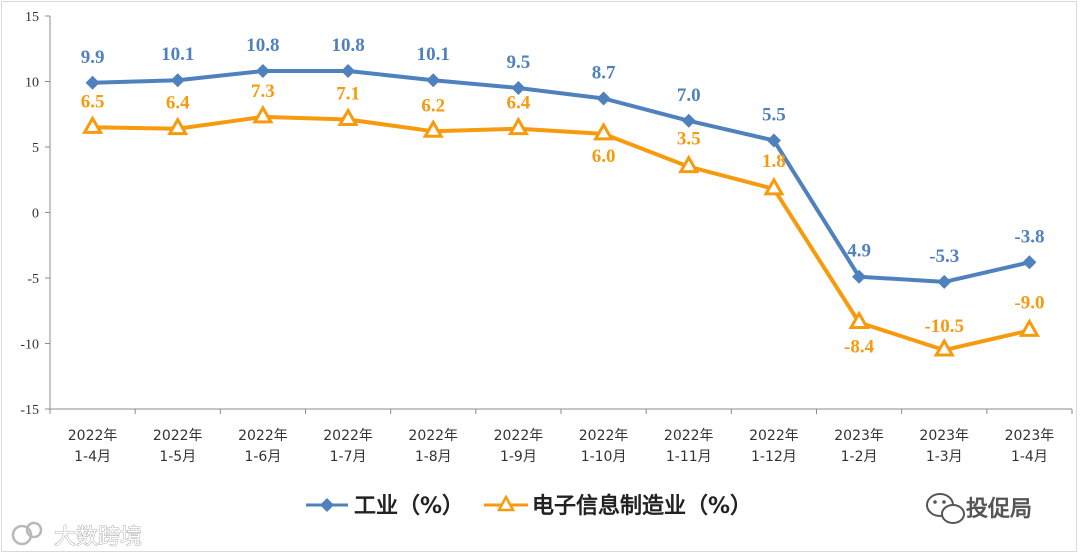  Describe the element at coordinates (774, 457) in the screenshot. I see `x-tick-label-period: 1-12月` at that location.